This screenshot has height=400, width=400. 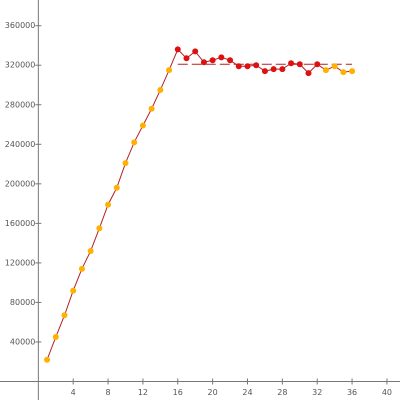 I want to click on x-tick-label: 36, so click(x=352, y=392).